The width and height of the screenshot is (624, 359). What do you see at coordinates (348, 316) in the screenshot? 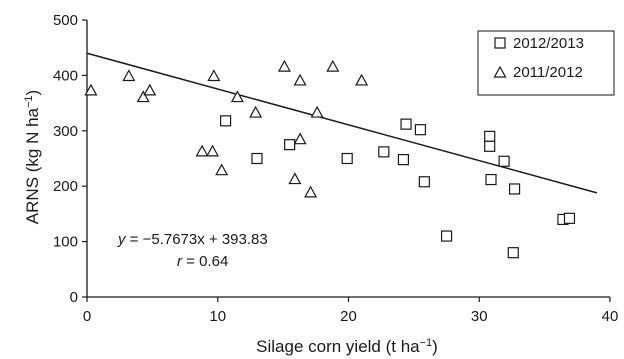
I see `x-tick-label: 20` at bounding box center [348, 316].